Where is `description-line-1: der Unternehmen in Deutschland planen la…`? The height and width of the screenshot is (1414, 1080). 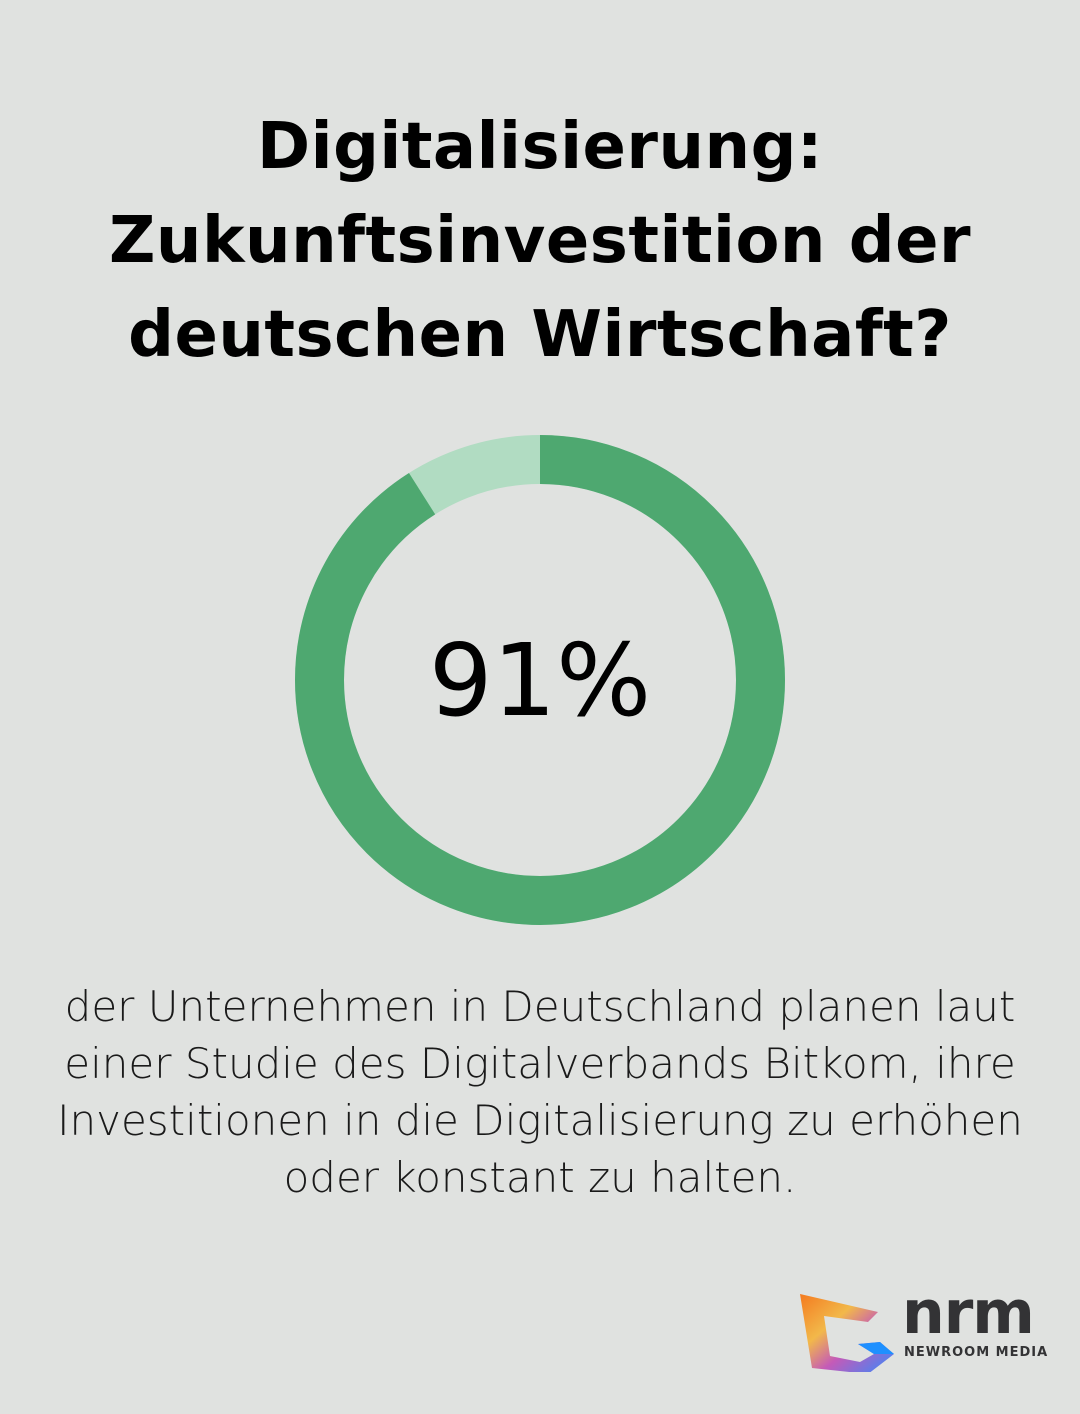 description-line-1: der Unternehmen in Deutschland planen la… is located at coordinates (540, 1006).